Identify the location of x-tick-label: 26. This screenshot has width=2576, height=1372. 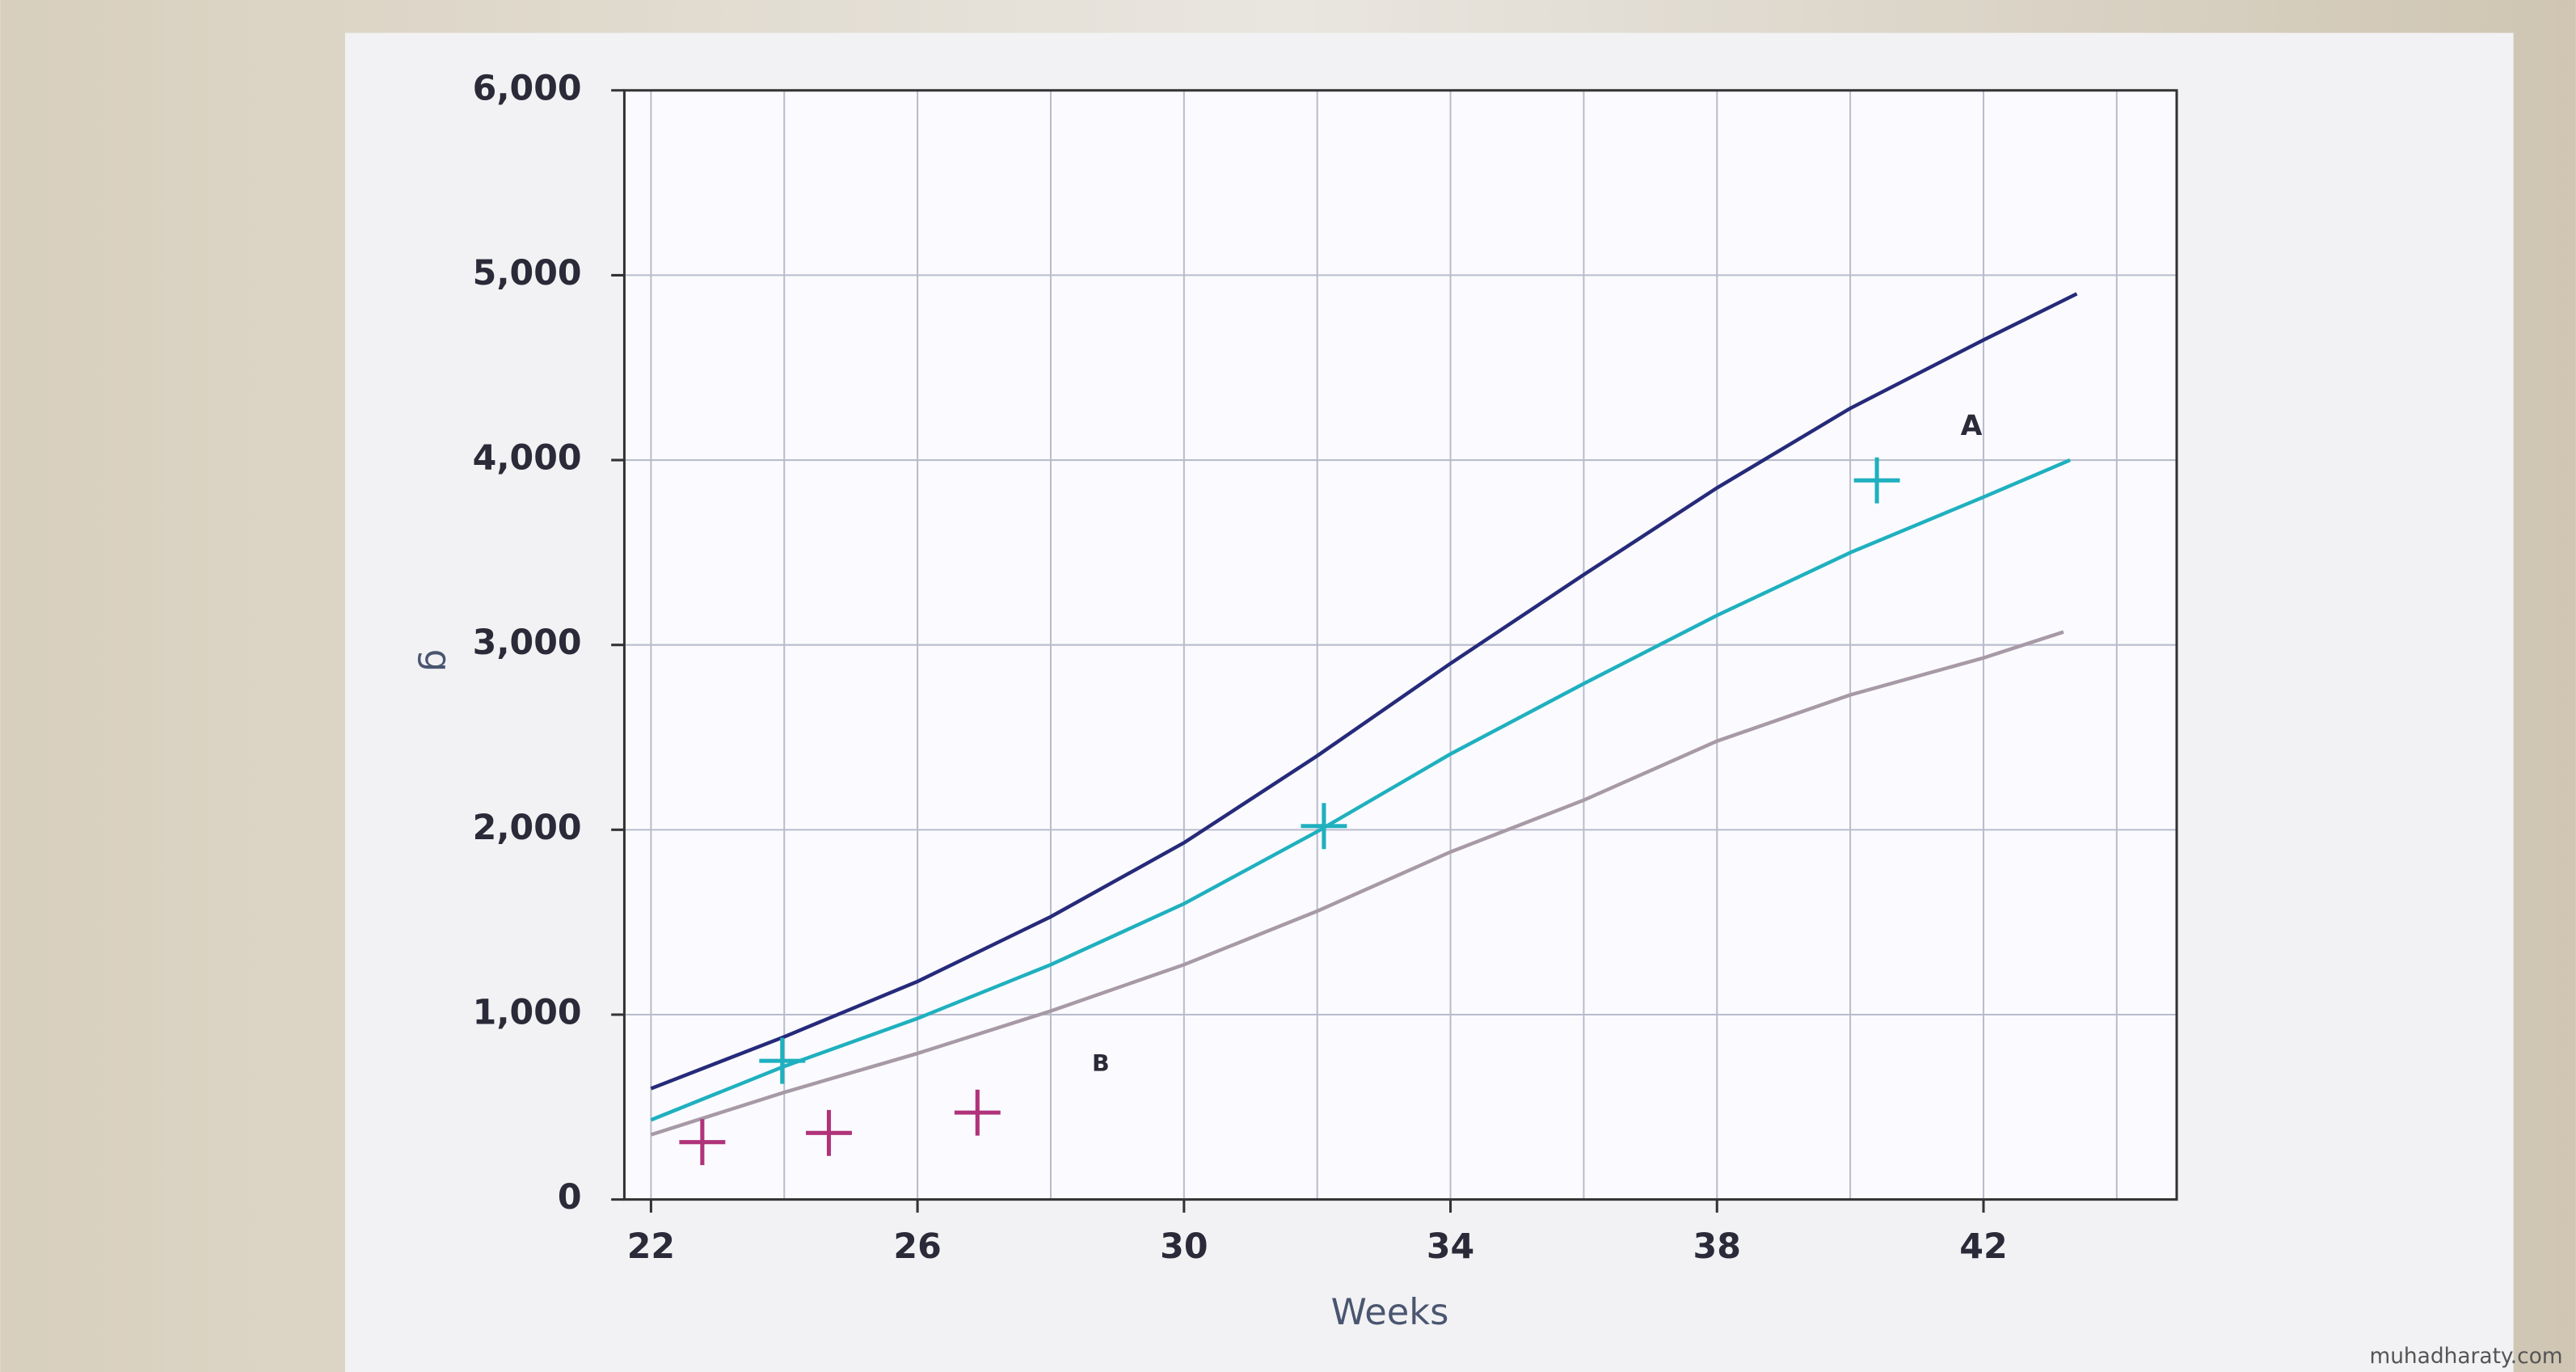
(917, 1246).